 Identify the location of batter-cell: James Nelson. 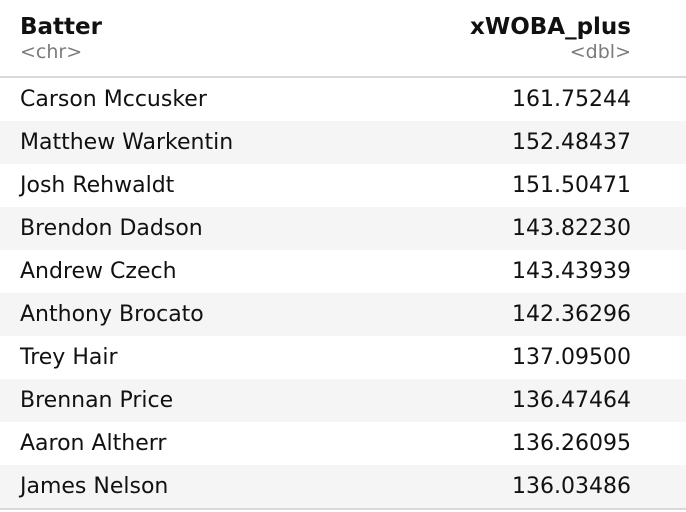
(94, 486).